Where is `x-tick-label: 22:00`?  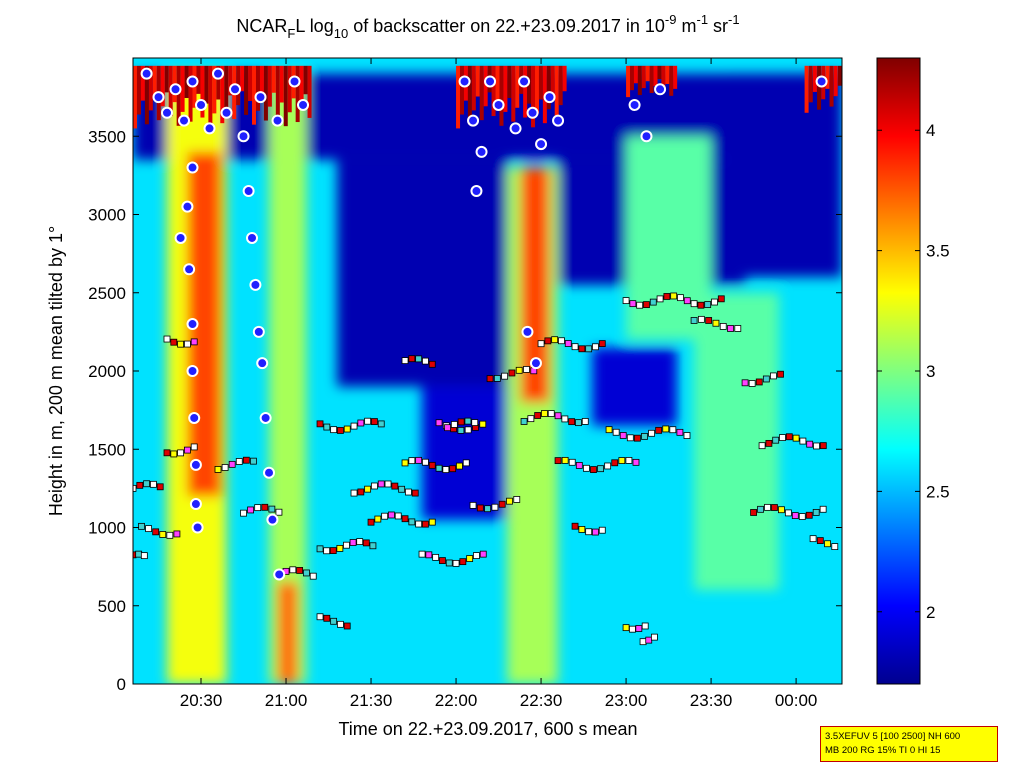
x-tick-label: 22:00 is located at coordinates (456, 700).